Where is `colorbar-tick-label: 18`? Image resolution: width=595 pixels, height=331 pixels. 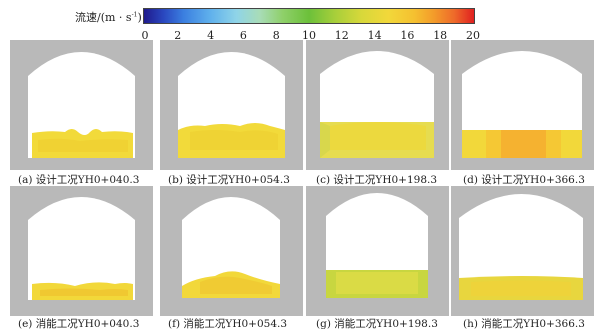
colorbar-tick-label: 18 is located at coordinates (440, 35).